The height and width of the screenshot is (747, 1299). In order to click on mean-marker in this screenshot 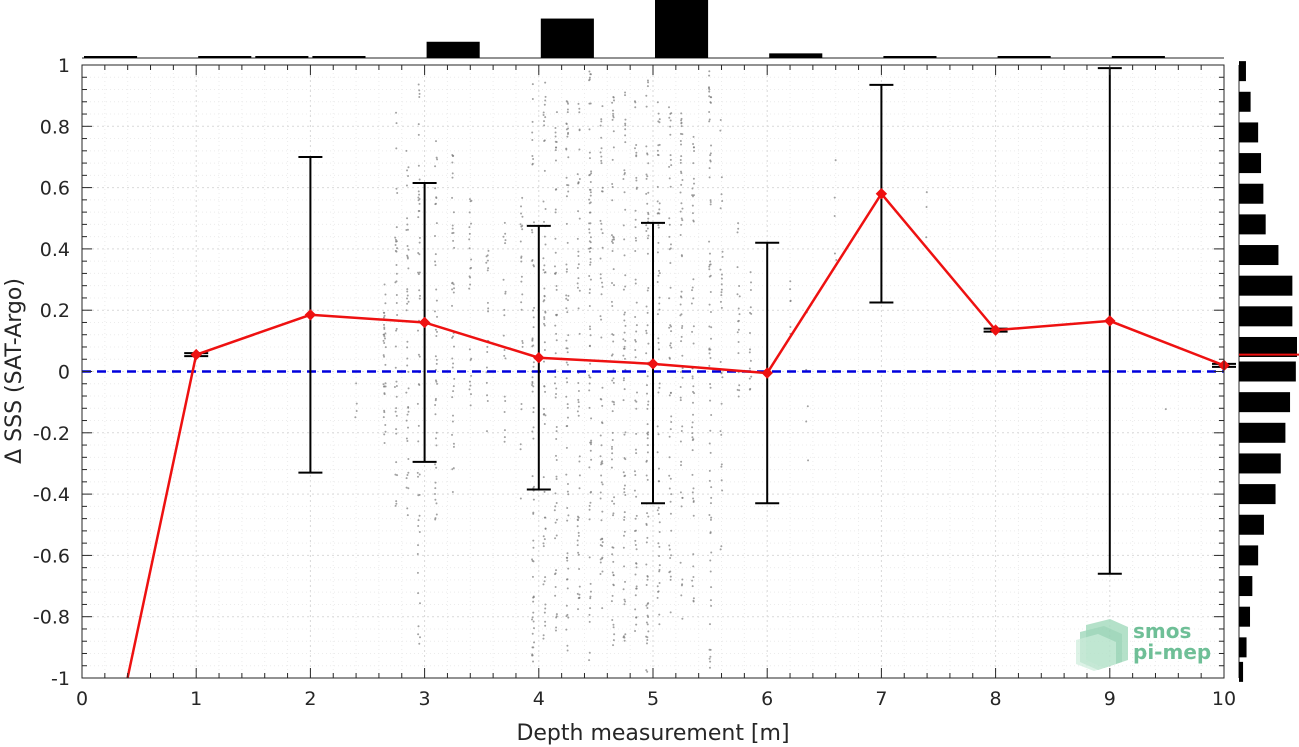, I will do `click(881, 194)`.